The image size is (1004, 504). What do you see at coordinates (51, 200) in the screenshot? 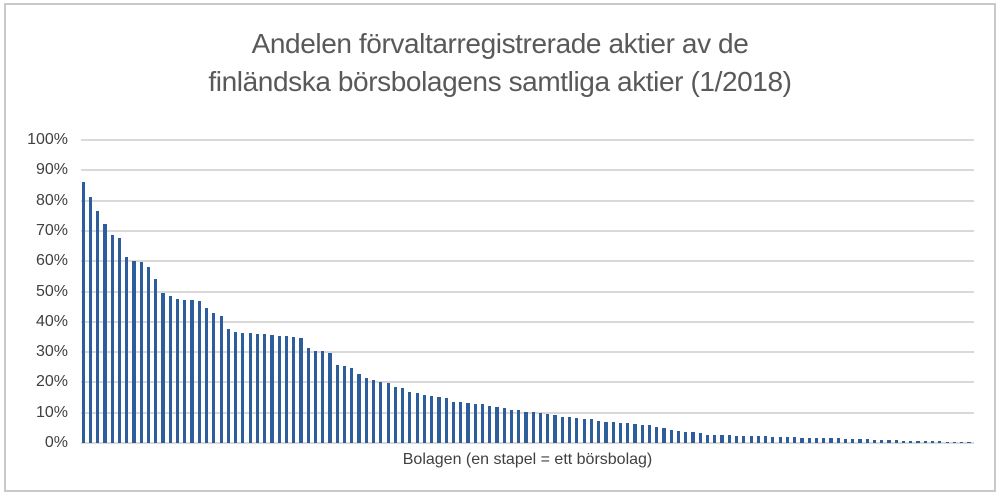
I see `y-tick-label: 80%` at bounding box center [51, 200].